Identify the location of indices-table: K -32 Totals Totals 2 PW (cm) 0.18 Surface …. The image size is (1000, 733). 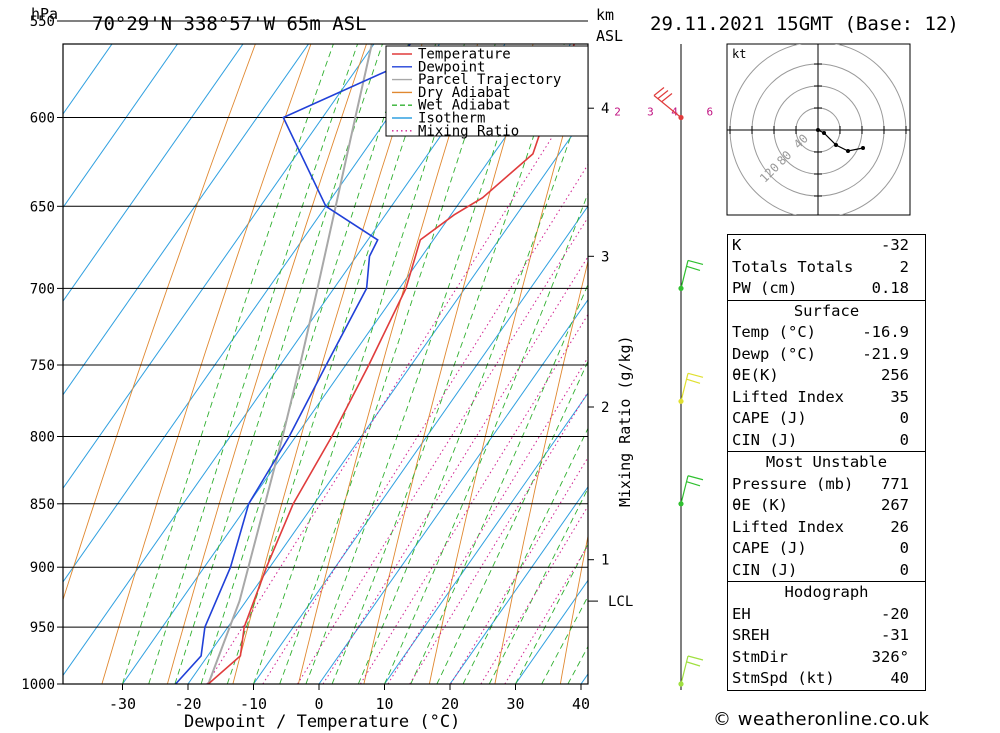
(826, 462).